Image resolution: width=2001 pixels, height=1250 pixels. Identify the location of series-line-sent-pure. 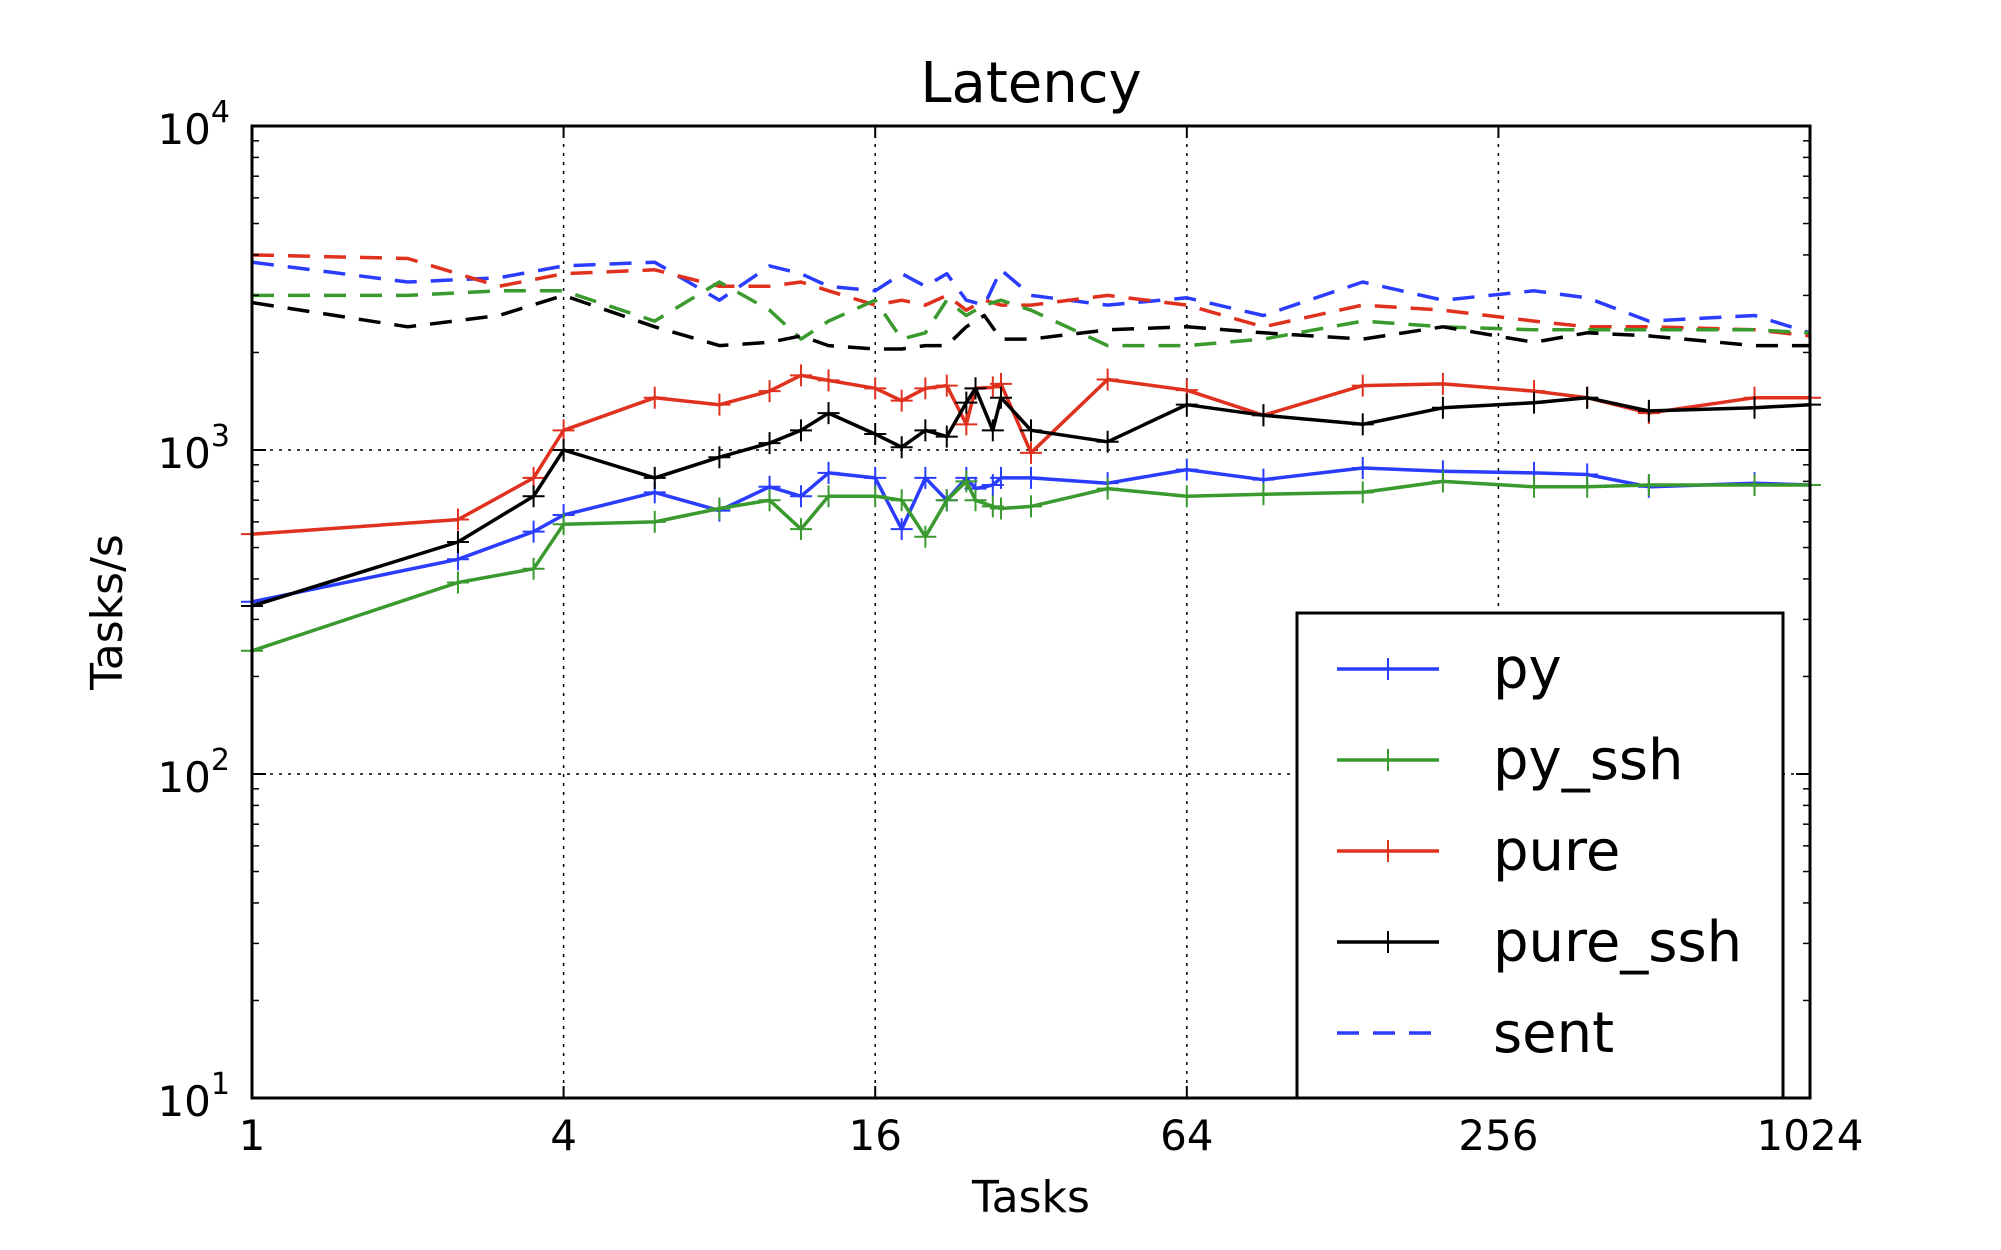
(1031, 295).